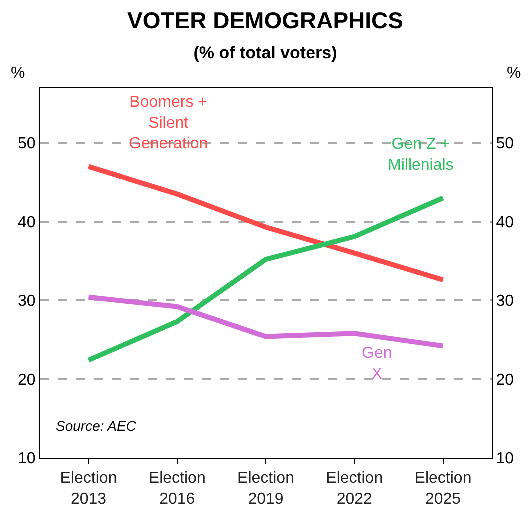  What do you see at coordinates (514, 73) in the screenshot?
I see `y2-axis-title: %` at bounding box center [514, 73].